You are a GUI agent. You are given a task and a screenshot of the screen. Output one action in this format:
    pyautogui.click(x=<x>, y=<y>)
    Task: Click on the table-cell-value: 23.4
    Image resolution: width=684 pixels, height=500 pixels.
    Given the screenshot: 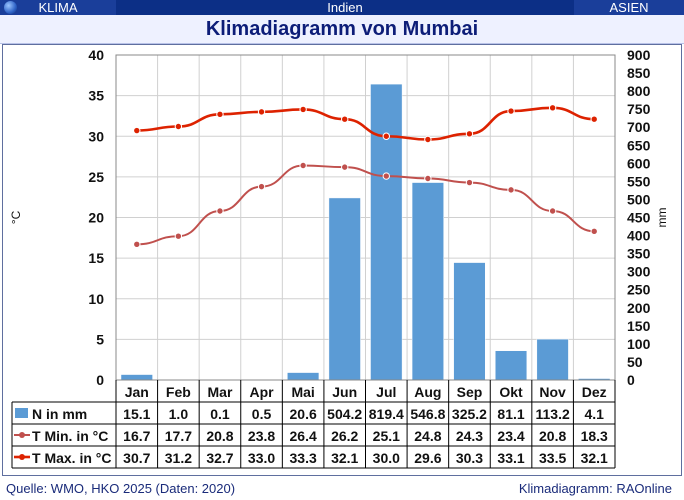 What is the action you would take?
    pyautogui.click(x=510, y=436)
    